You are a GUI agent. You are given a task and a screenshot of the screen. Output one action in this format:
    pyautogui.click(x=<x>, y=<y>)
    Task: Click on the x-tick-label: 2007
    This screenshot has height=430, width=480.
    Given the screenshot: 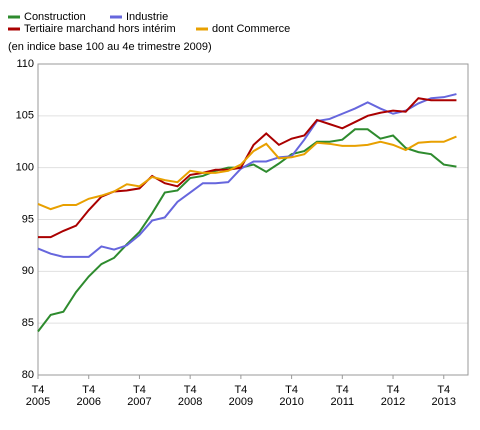 What is the action you would take?
    pyautogui.click(x=139, y=402)
    